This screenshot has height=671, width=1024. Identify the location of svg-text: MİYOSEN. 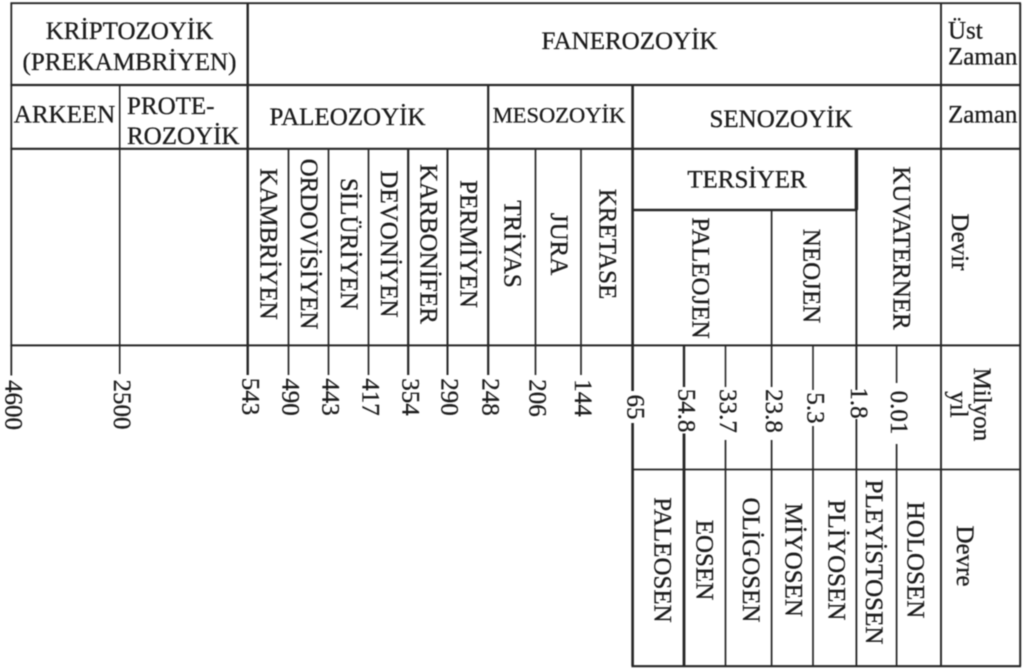
(793, 560).